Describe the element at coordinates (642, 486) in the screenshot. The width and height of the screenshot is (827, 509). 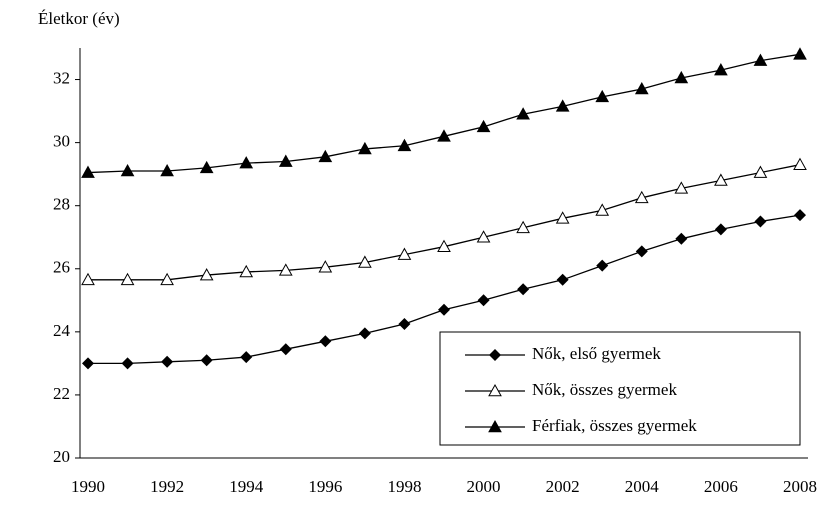
I see `x-tick-label: 2004` at that location.